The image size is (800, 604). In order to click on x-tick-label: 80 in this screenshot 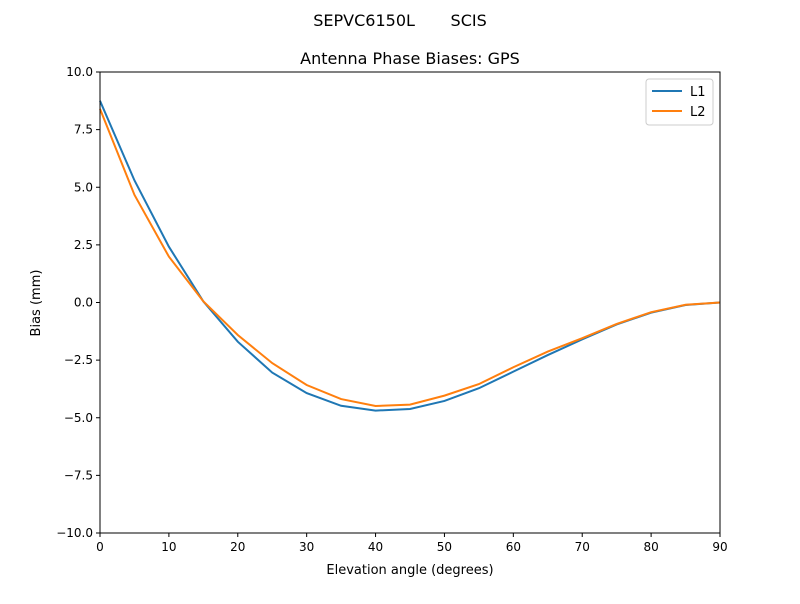, I will do `click(650, 547)`.